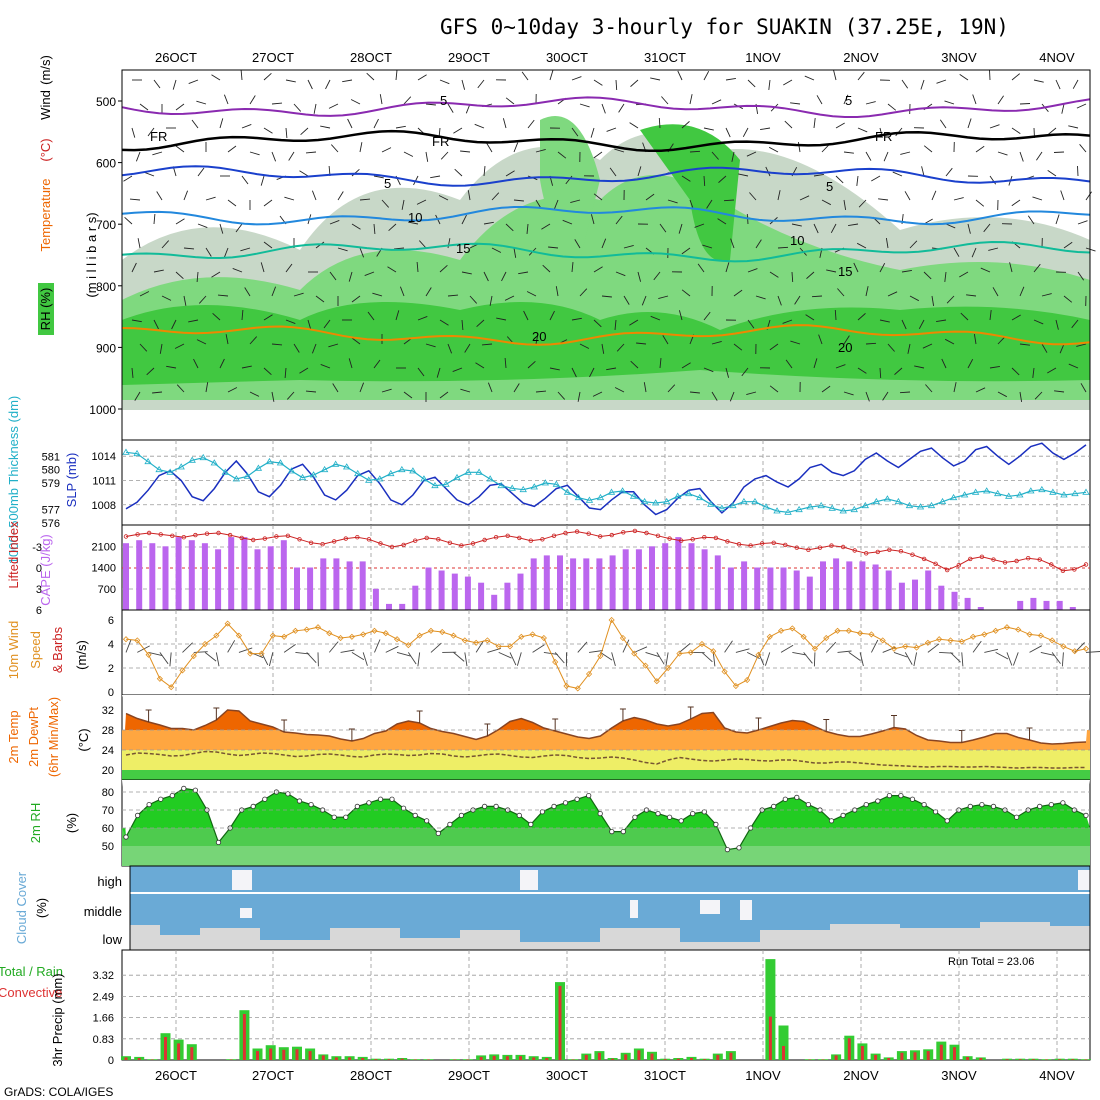 This screenshot has width=1100, height=1100. Describe the element at coordinates (606, 1005) in the screenshot. I see `panel-frame` at that location.